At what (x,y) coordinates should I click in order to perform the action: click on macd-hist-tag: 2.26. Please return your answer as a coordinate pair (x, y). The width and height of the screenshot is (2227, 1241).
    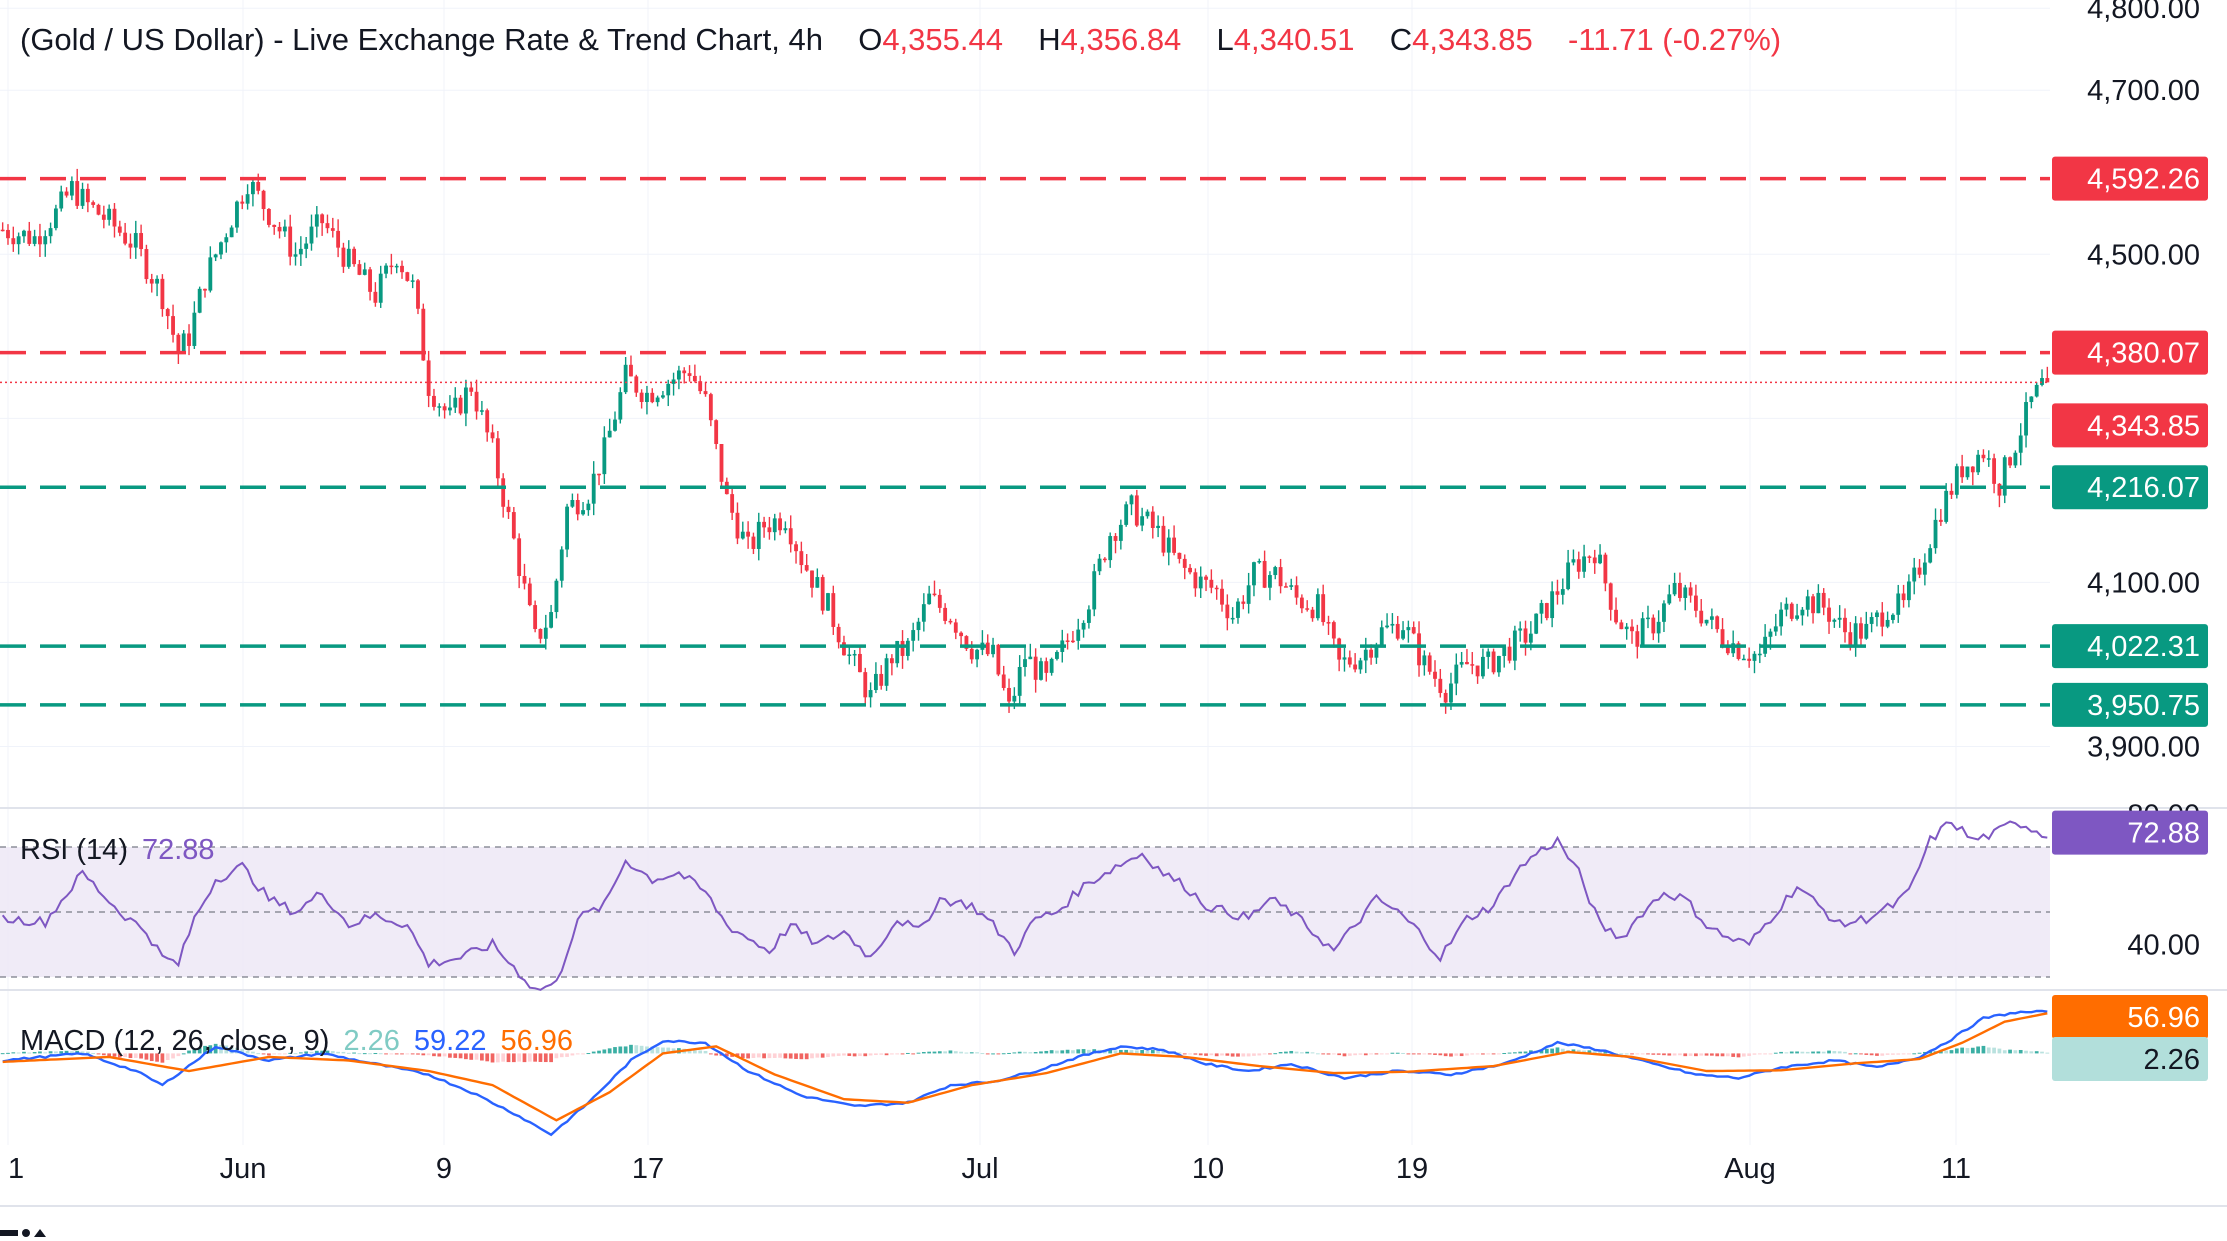
    Looking at the image, I should click on (2172, 1060).